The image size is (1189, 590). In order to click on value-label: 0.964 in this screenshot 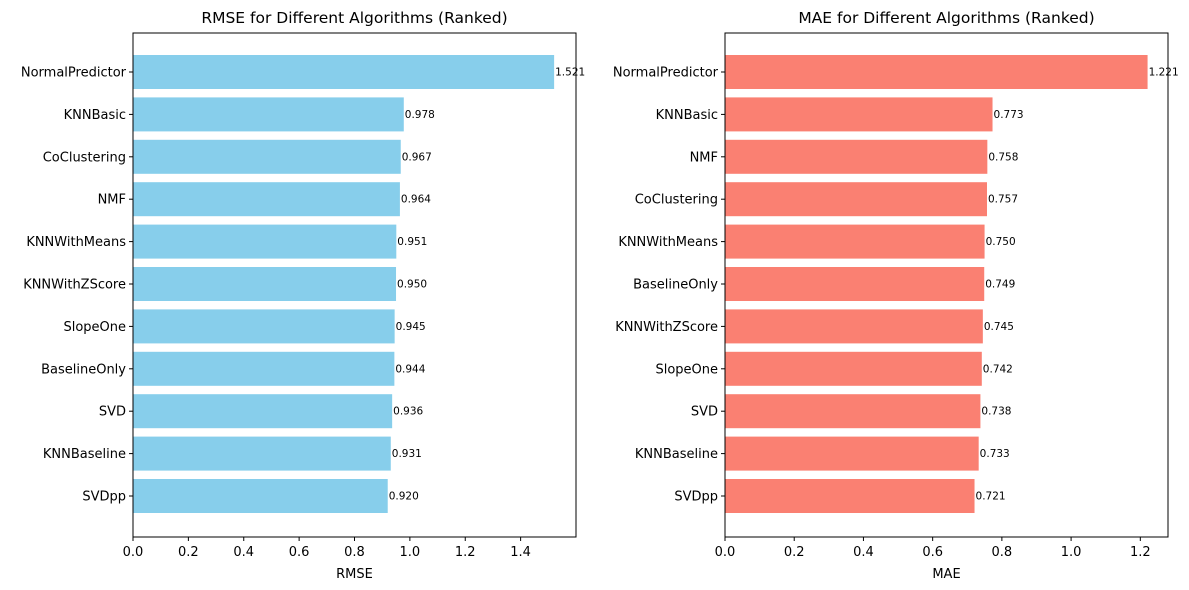, I will do `click(416, 200)`.